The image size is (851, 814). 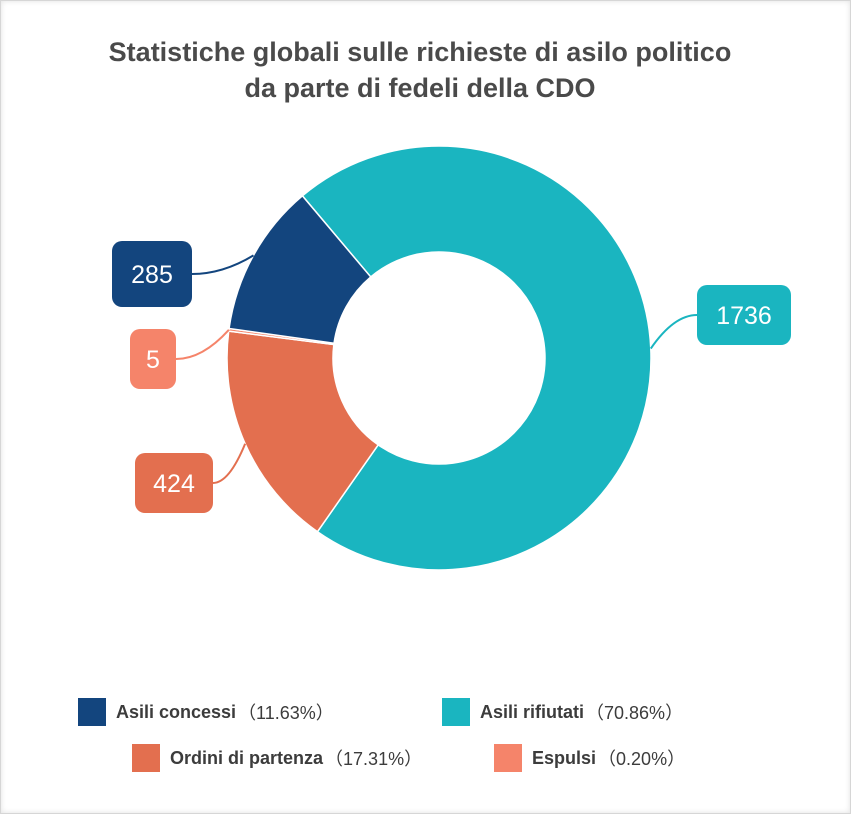 I want to click on data-label-ordini-di-partenza: 424, so click(x=174, y=484).